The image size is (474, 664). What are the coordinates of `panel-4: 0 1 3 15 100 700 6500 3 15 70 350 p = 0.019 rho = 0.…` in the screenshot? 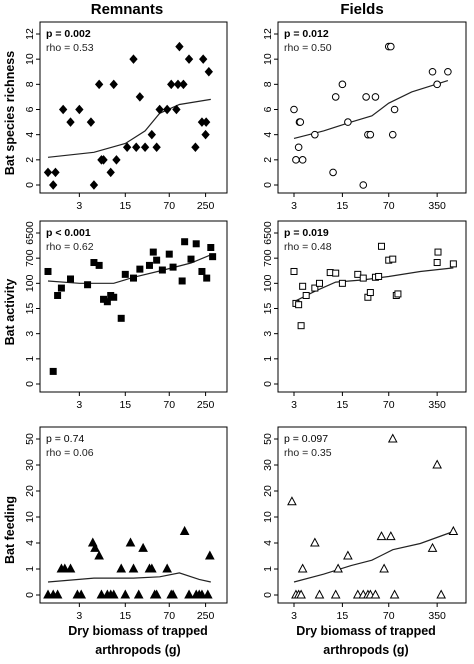 It's located at (364, 315).